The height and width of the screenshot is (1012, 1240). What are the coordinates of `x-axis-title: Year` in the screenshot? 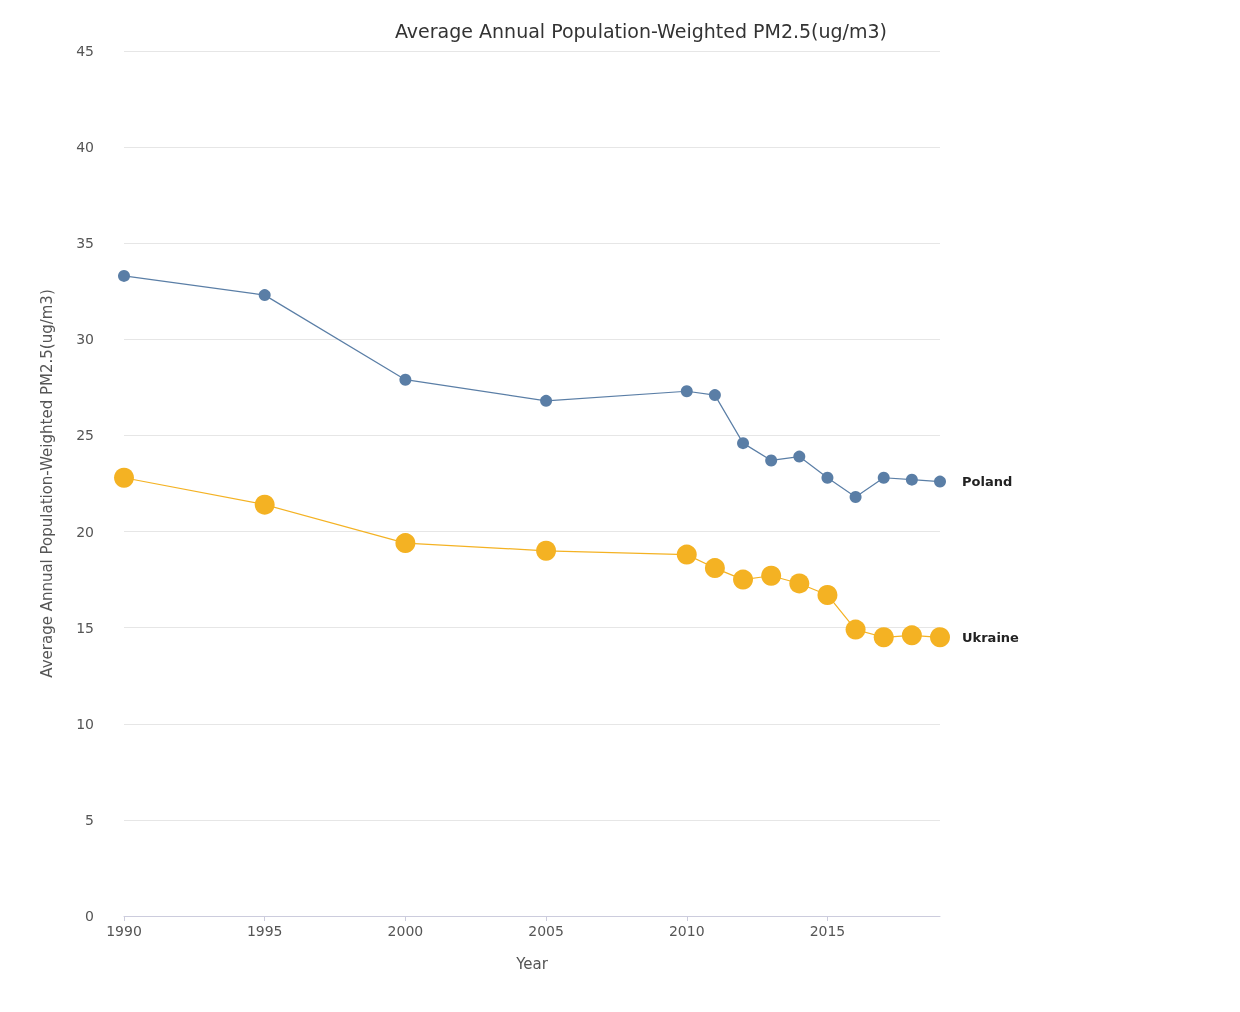 It's located at (532, 963).